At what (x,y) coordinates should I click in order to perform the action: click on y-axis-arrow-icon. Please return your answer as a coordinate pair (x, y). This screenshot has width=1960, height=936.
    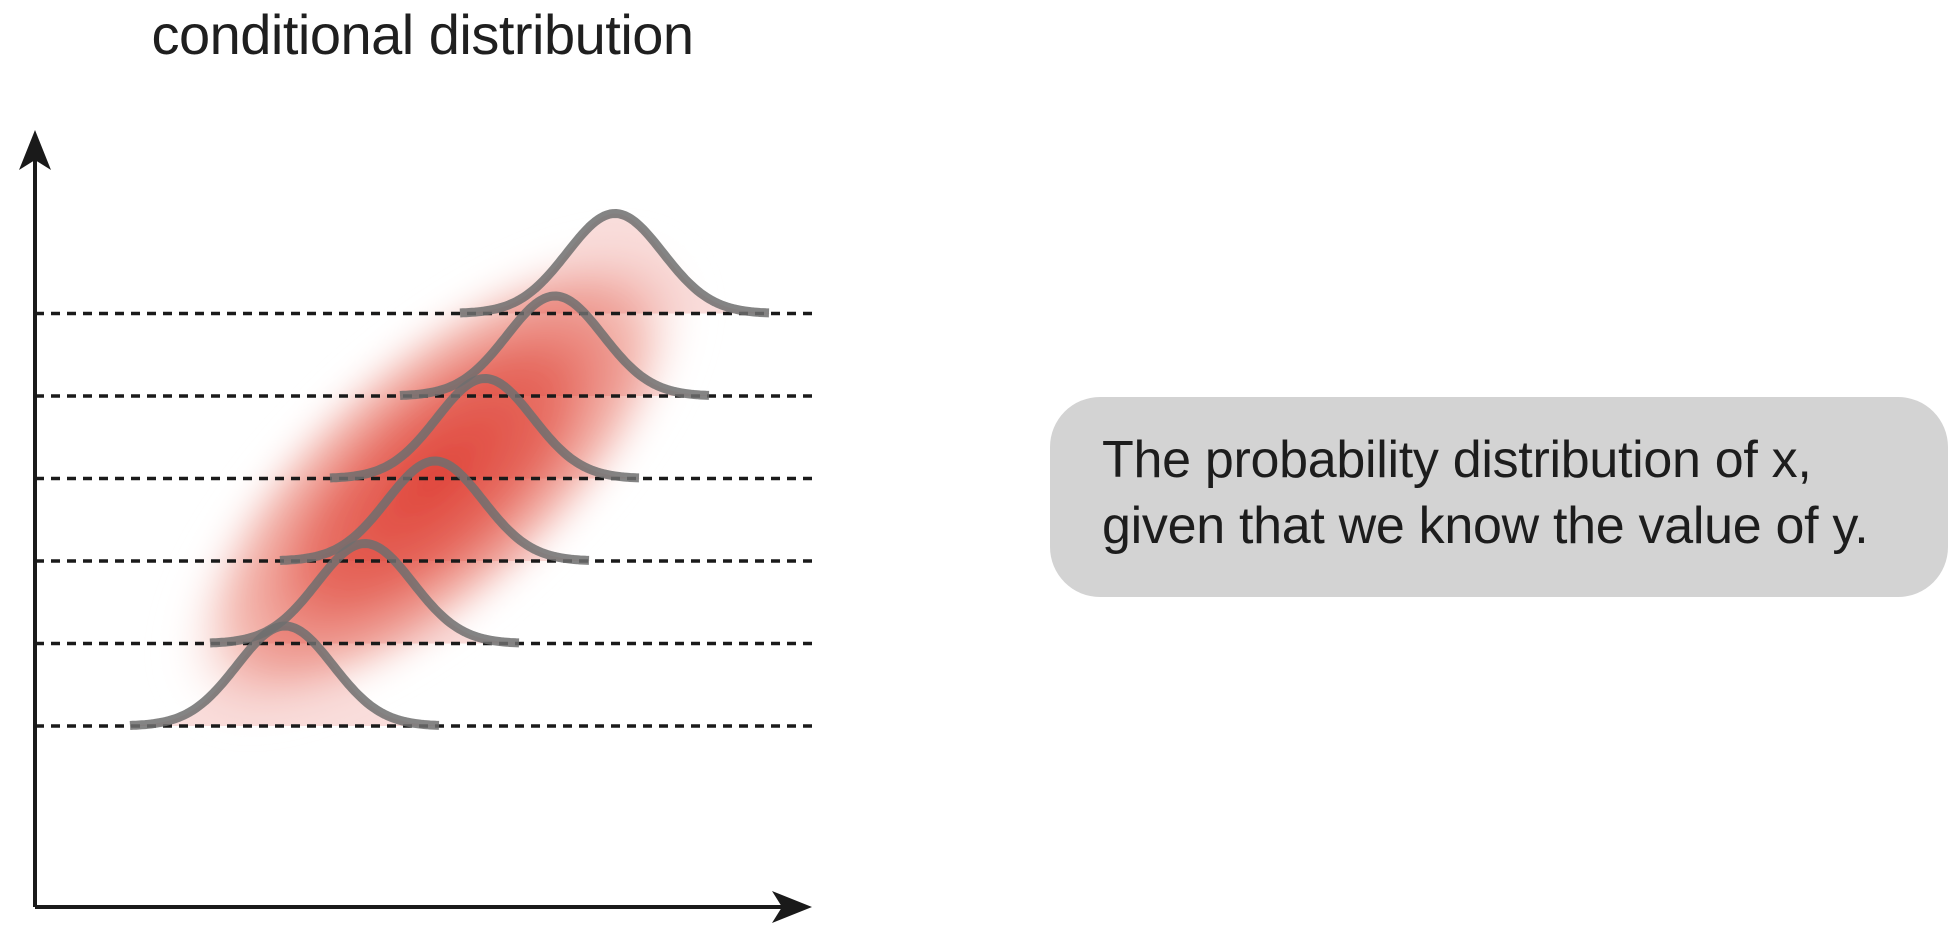
    Looking at the image, I should click on (35, 150).